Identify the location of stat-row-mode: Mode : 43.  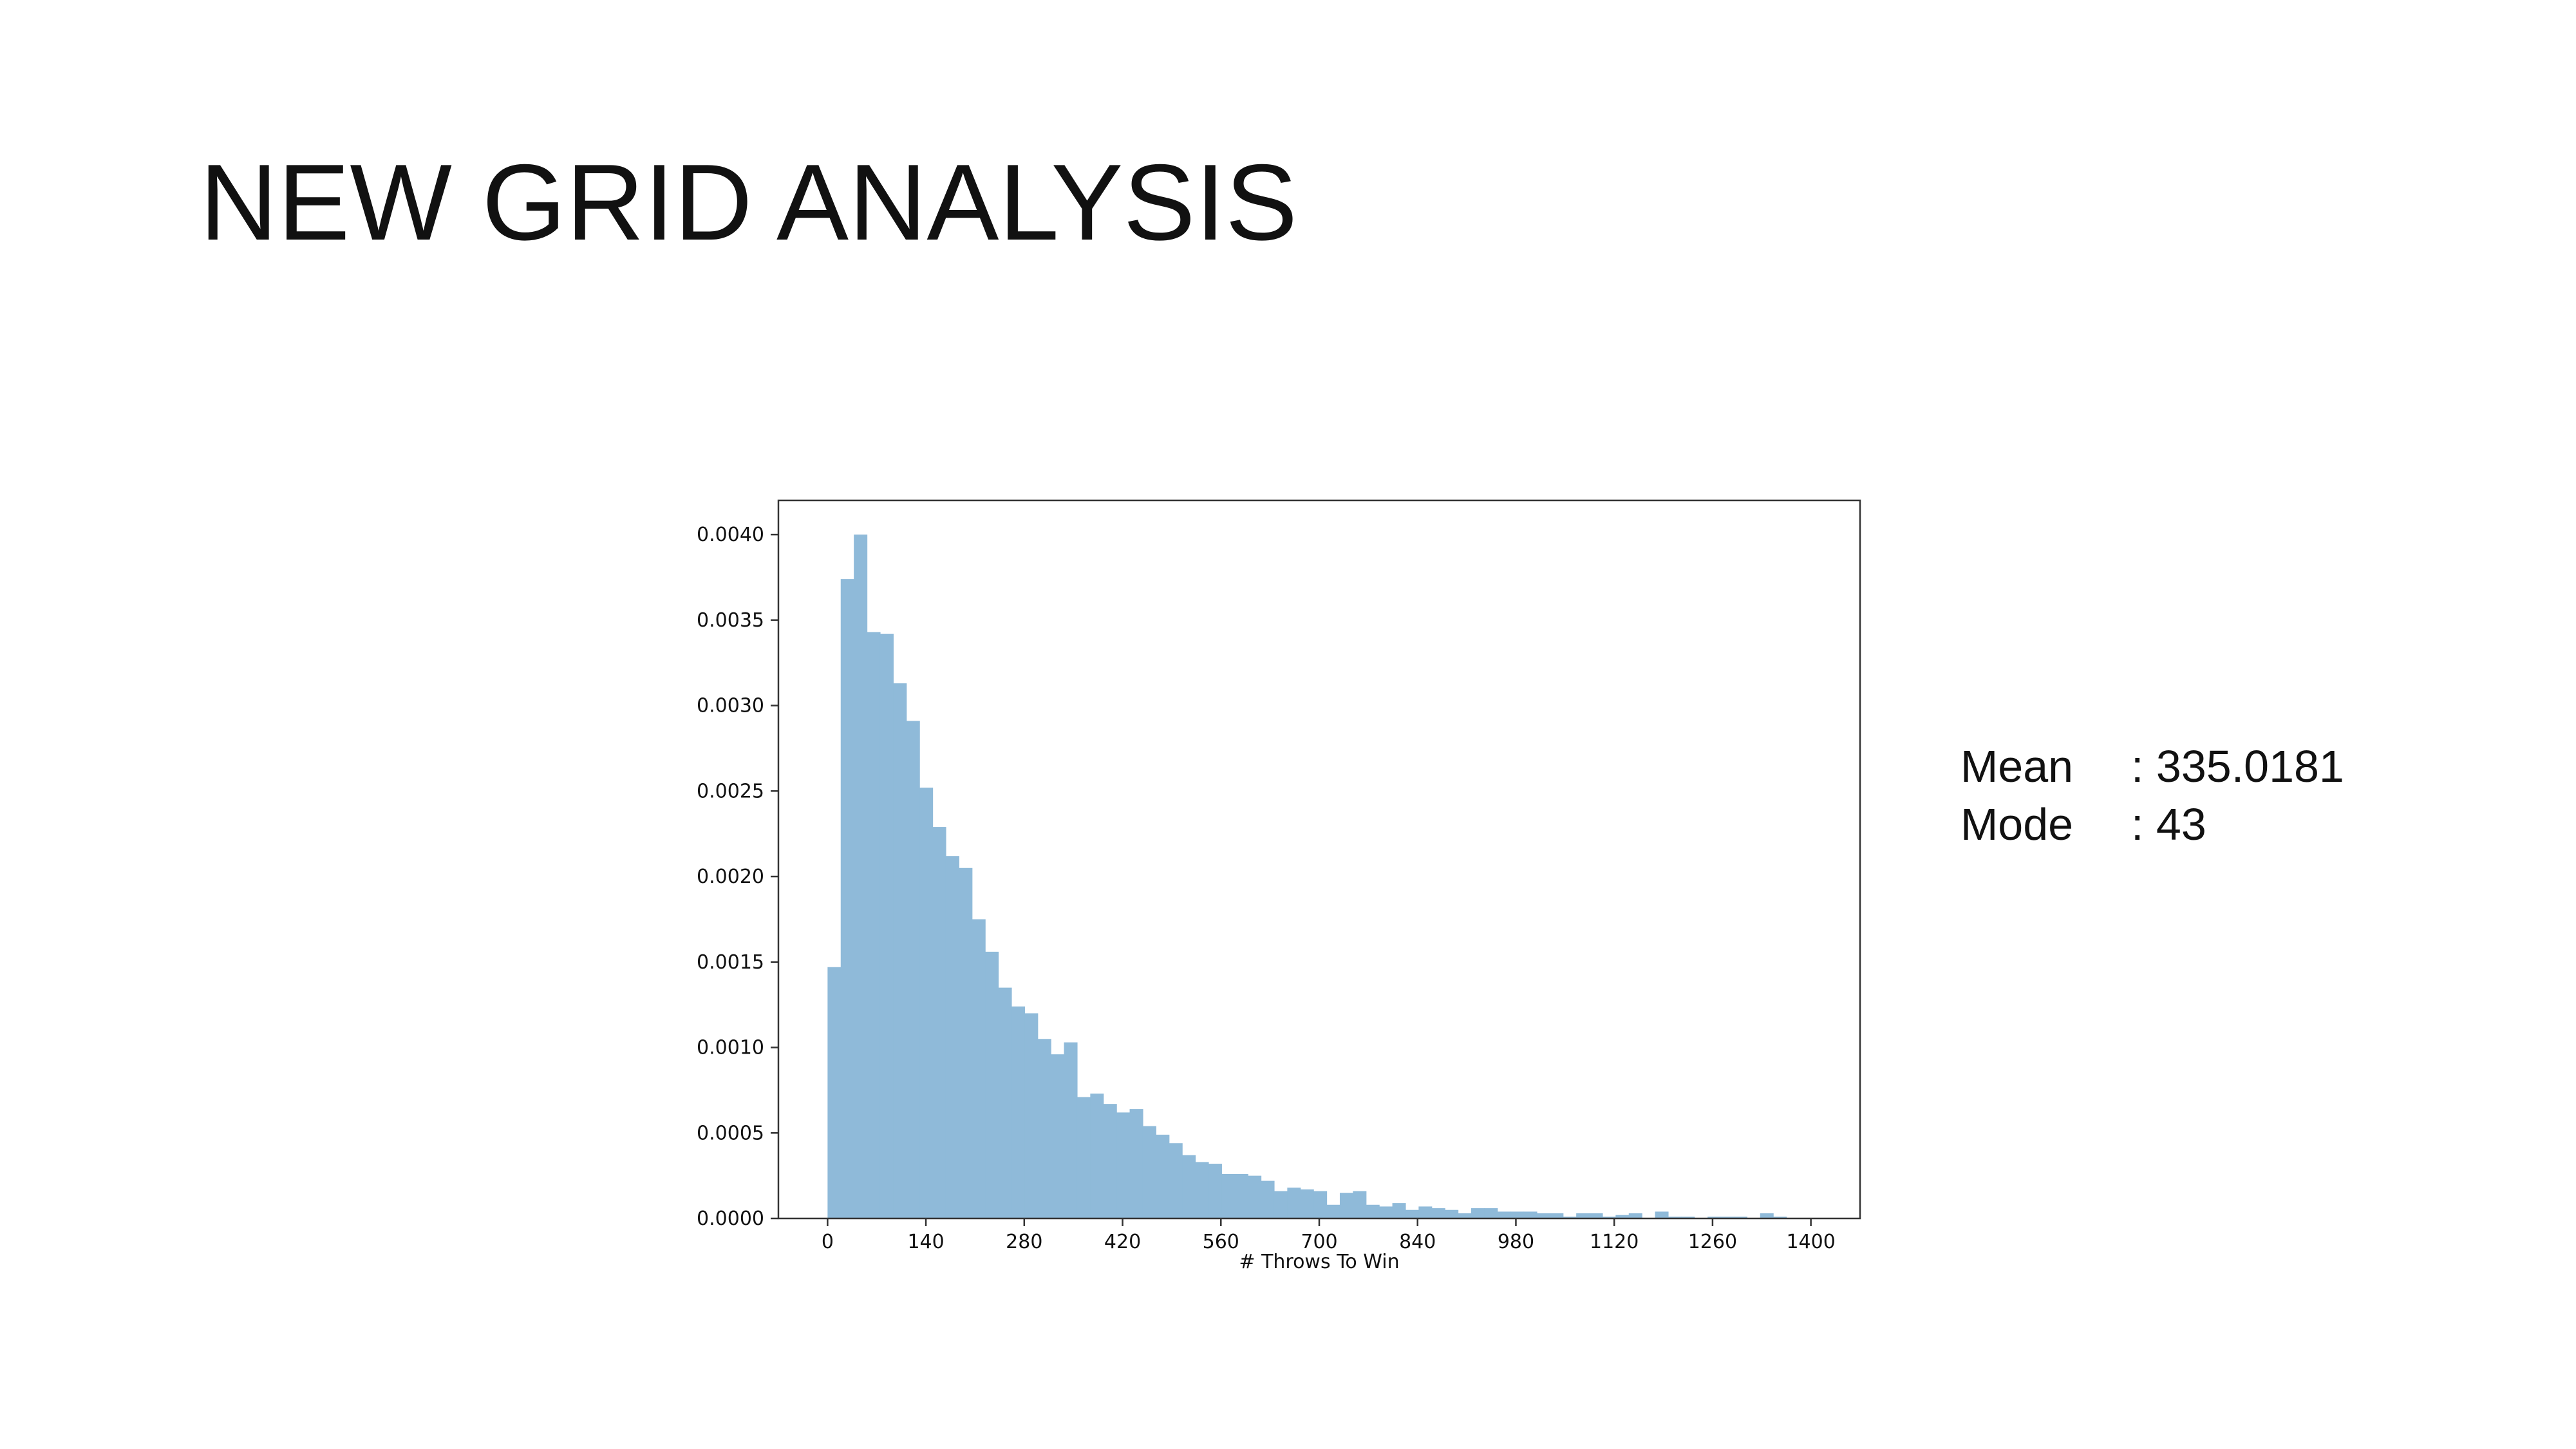
(2152, 824).